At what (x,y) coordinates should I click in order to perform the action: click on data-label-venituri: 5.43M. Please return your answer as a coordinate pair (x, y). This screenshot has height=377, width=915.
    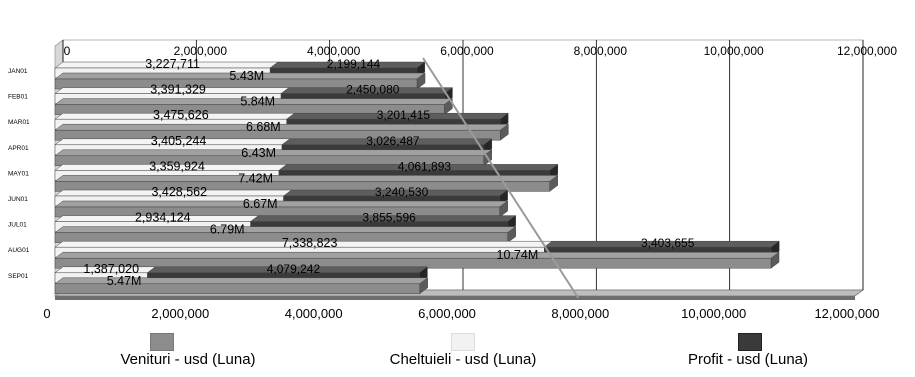
    Looking at the image, I should click on (246, 76).